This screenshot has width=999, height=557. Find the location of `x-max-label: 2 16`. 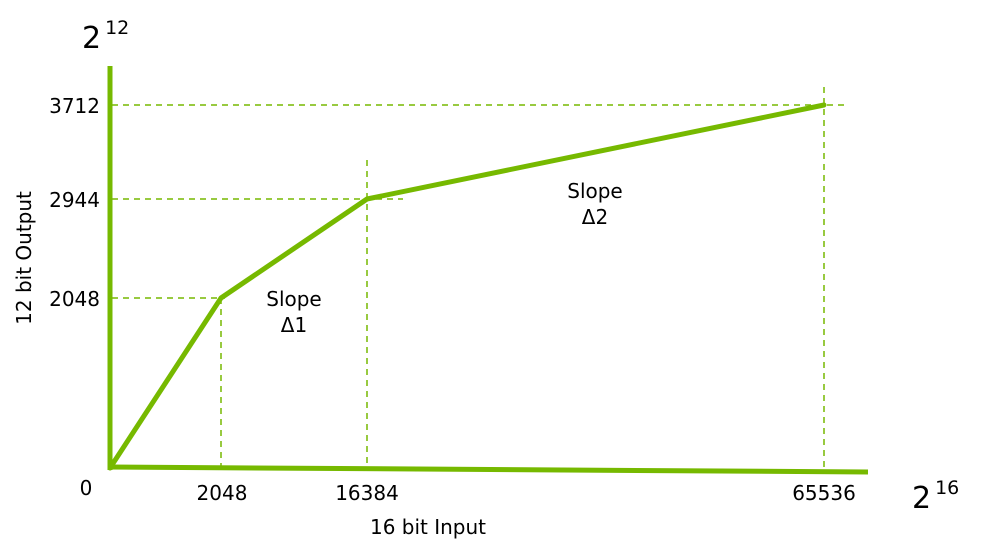

x-max-label: 2 16 is located at coordinates (935, 496).